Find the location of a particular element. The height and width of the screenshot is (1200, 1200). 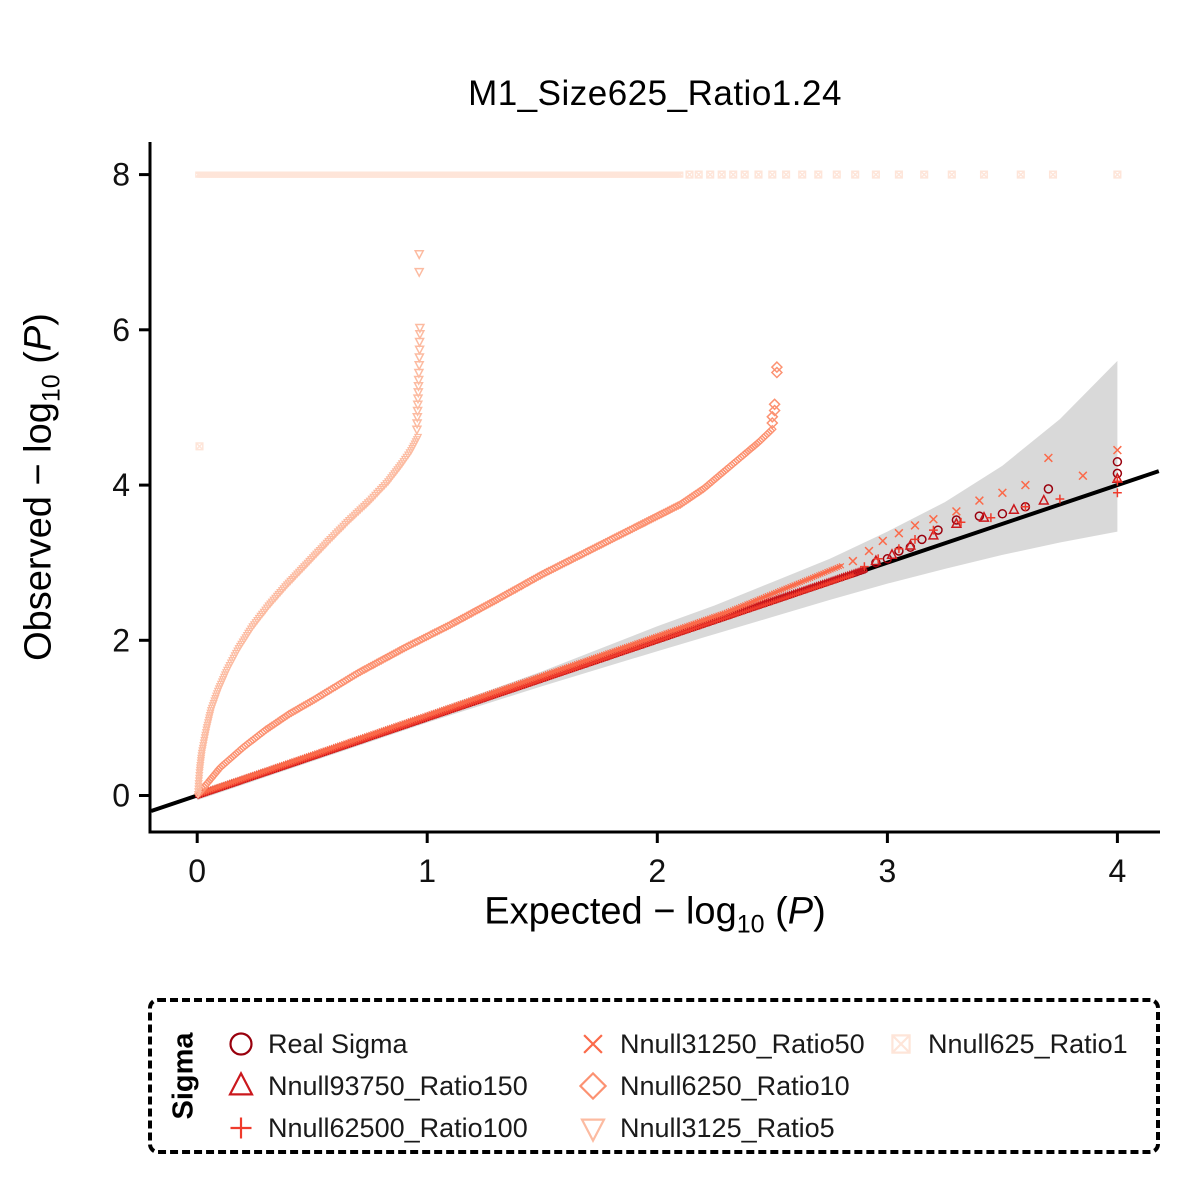

y-tick-label: 2 is located at coordinates (121, 640).